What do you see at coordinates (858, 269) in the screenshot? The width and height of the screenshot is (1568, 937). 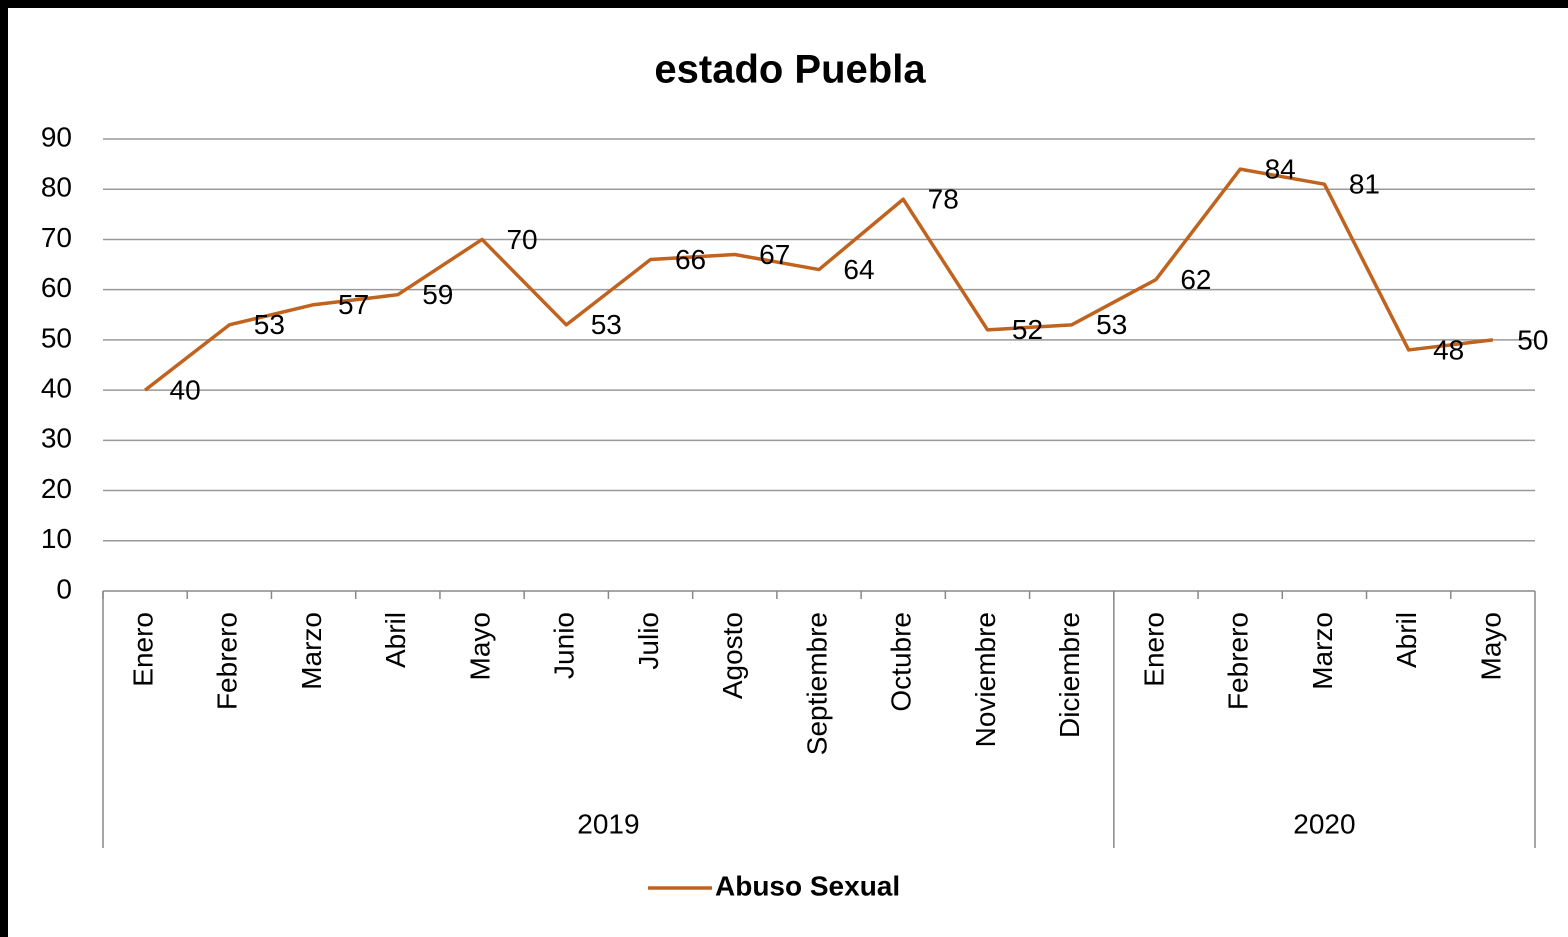 I see `data-label: 64` at bounding box center [858, 269].